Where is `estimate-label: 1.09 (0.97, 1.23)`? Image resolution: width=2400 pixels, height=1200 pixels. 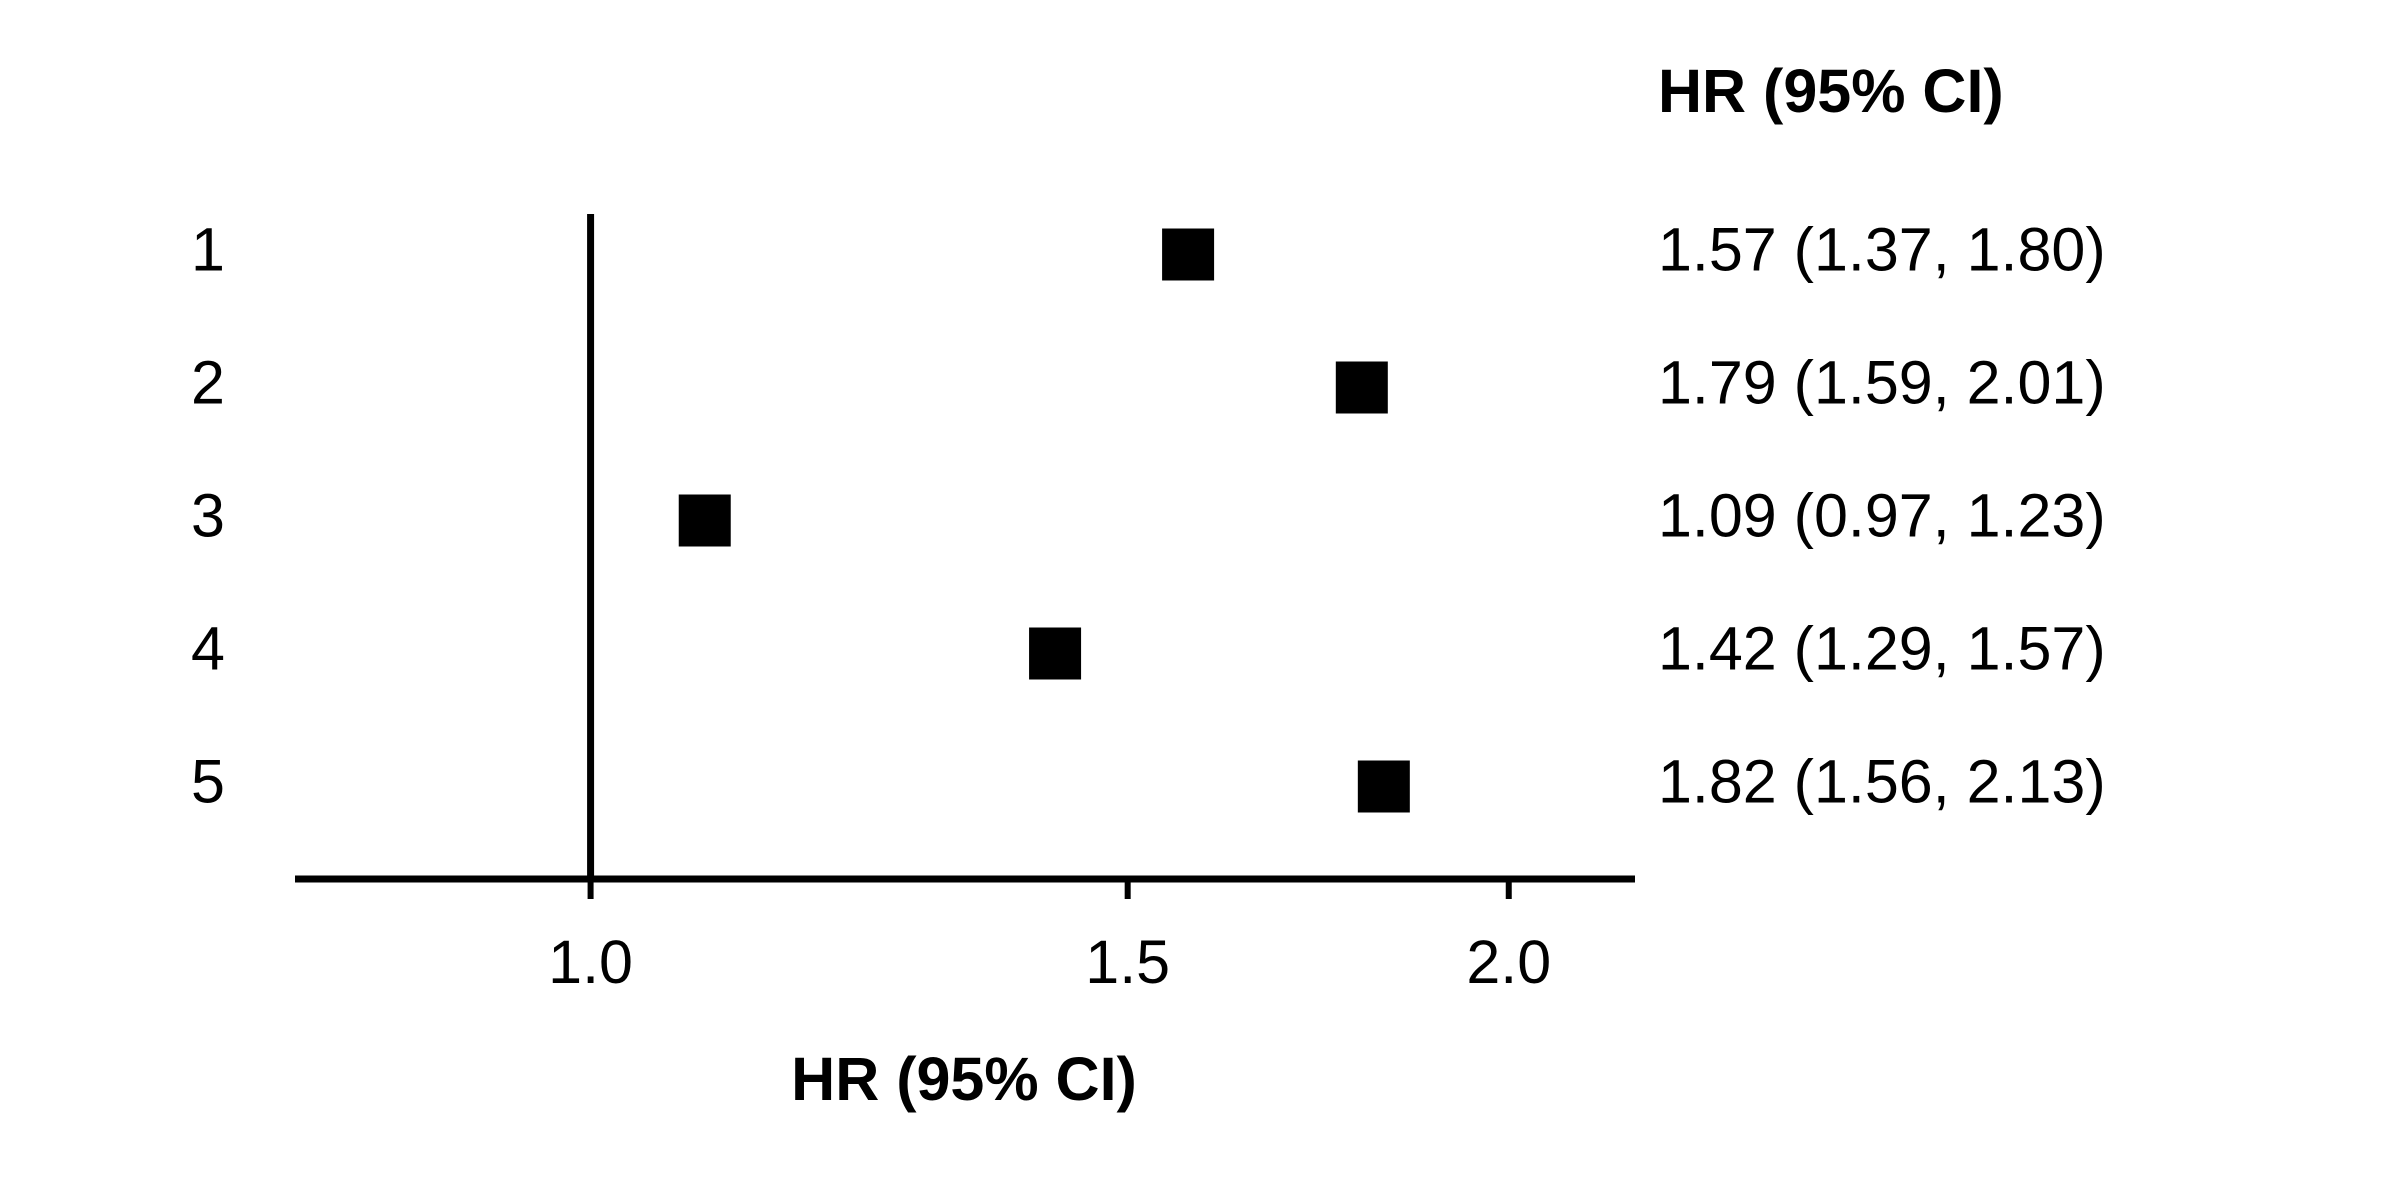 estimate-label: 1.09 (0.97, 1.23) is located at coordinates (1882, 516).